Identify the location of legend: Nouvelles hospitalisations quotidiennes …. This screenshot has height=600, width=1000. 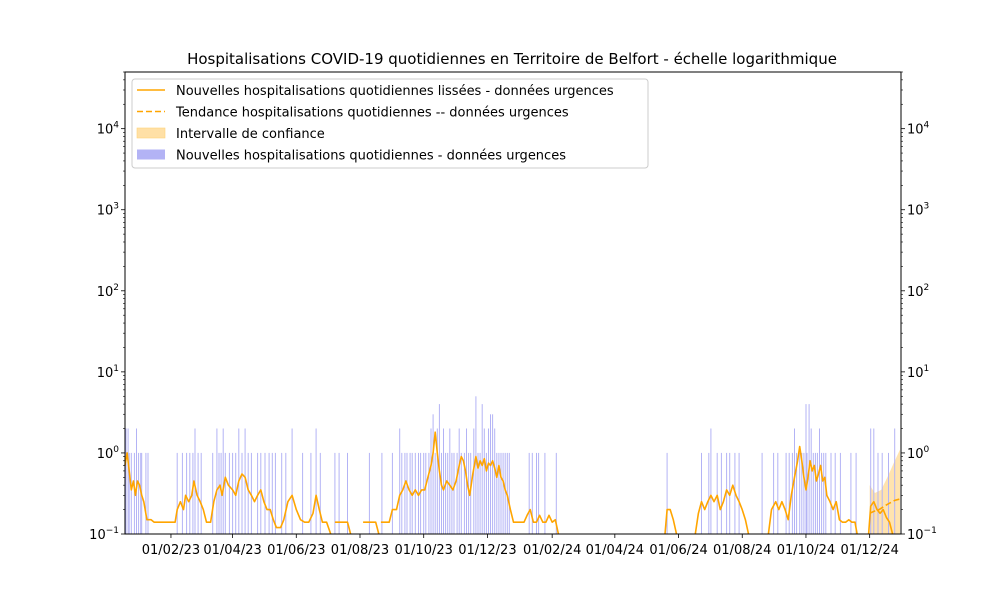
(390, 123).